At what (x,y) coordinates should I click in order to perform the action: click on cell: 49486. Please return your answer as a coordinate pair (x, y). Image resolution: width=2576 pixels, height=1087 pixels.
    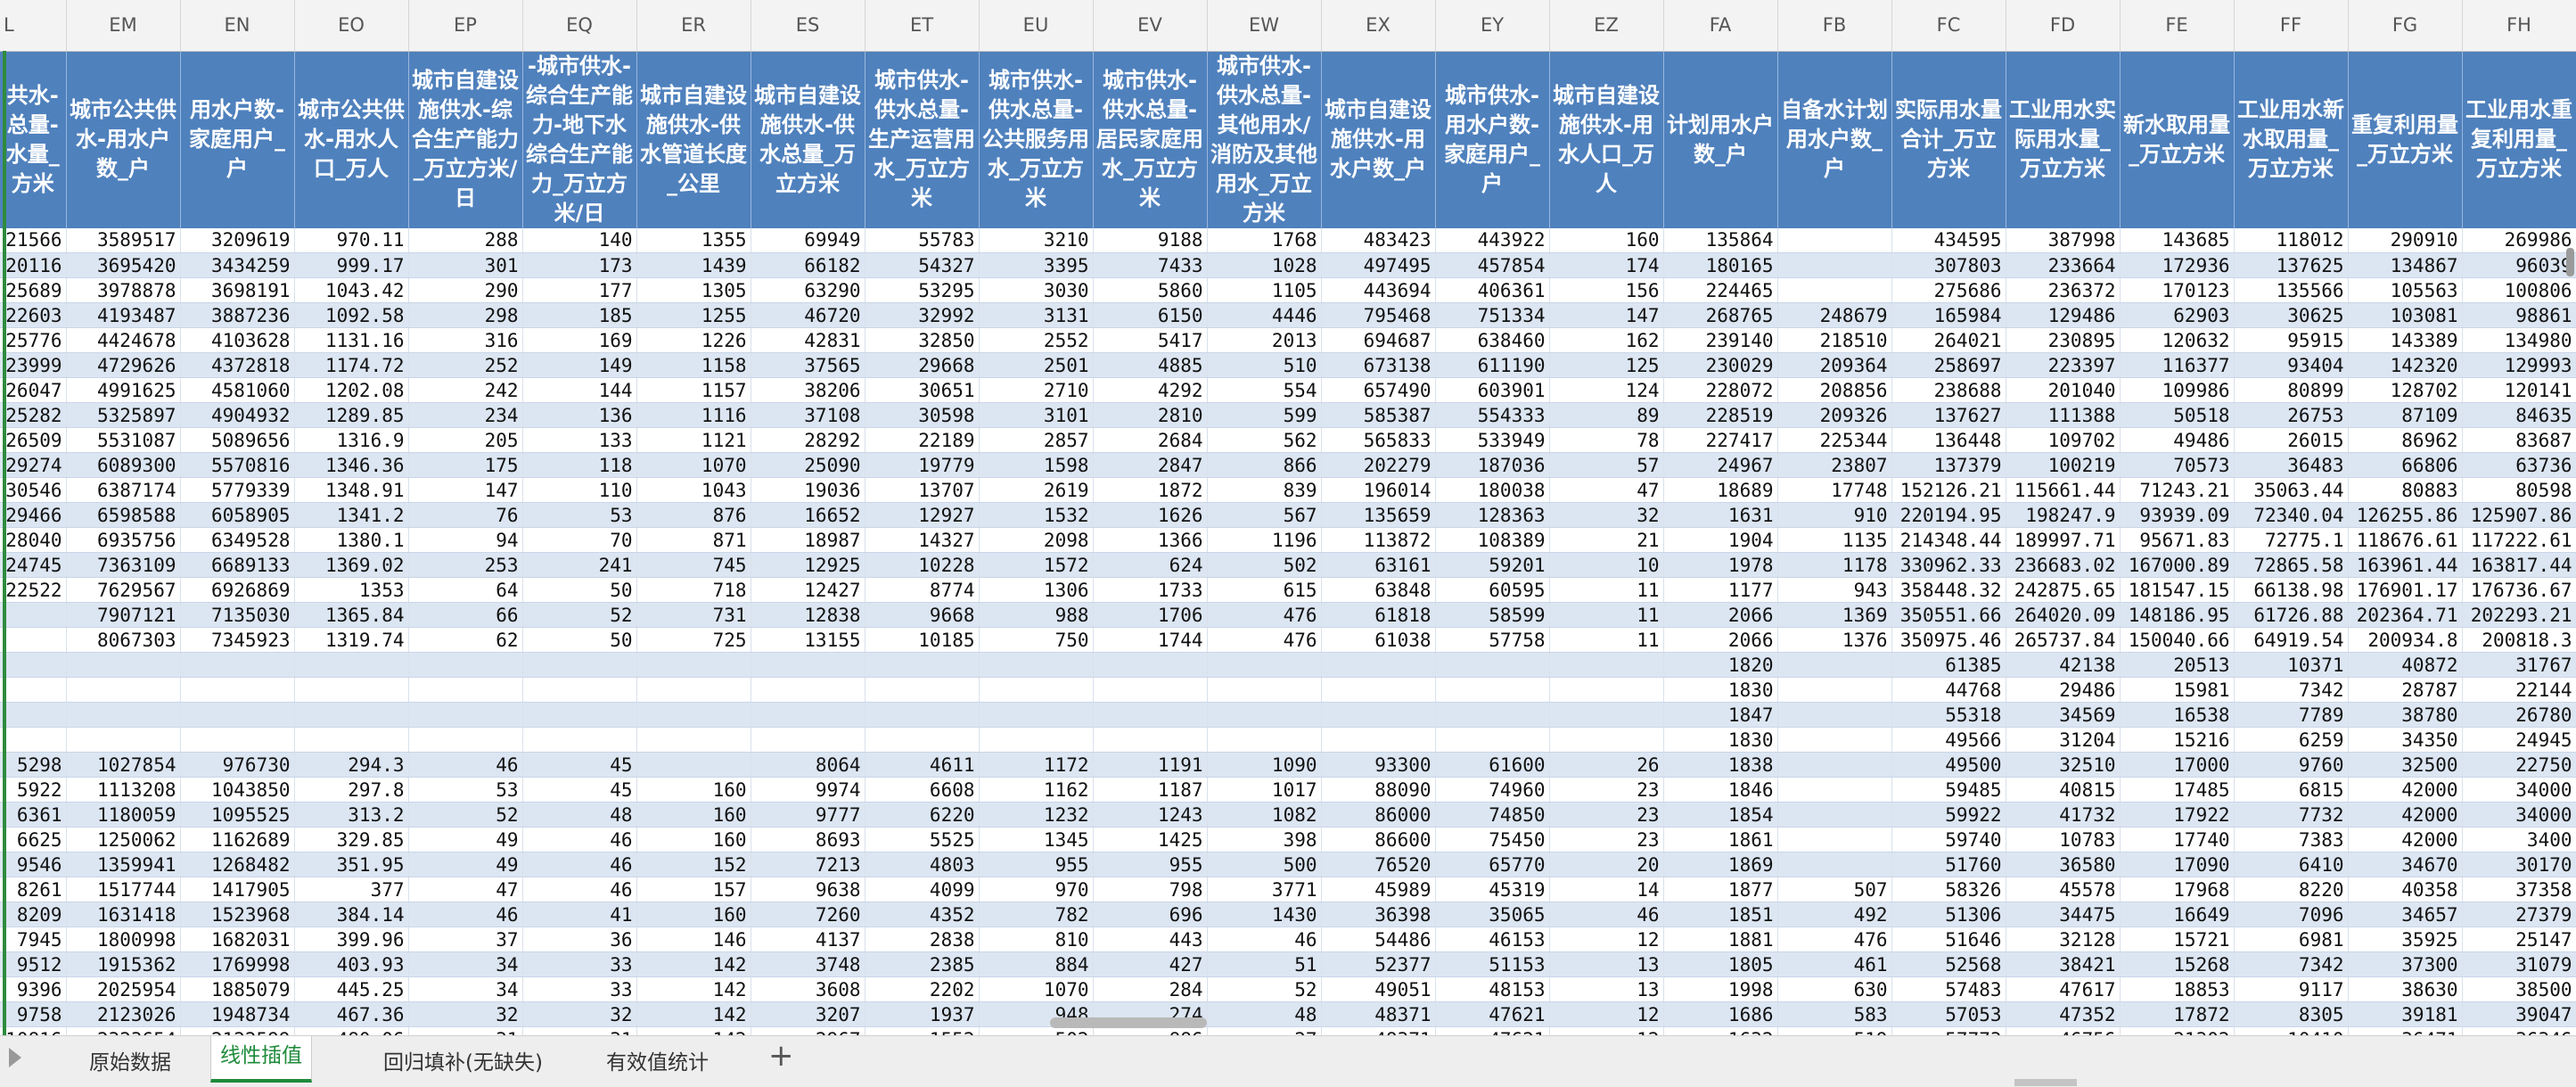
    Looking at the image, I should click on (2177, 440).